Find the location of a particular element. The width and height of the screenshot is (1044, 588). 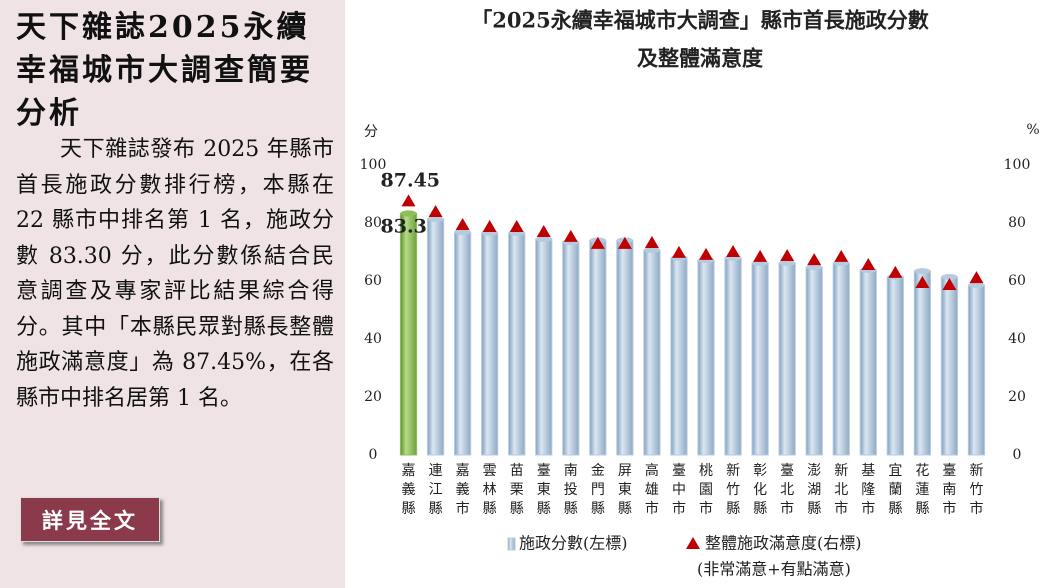

legend-note: (非常滿意+有點滿意) is located at coordinates (774, 569).